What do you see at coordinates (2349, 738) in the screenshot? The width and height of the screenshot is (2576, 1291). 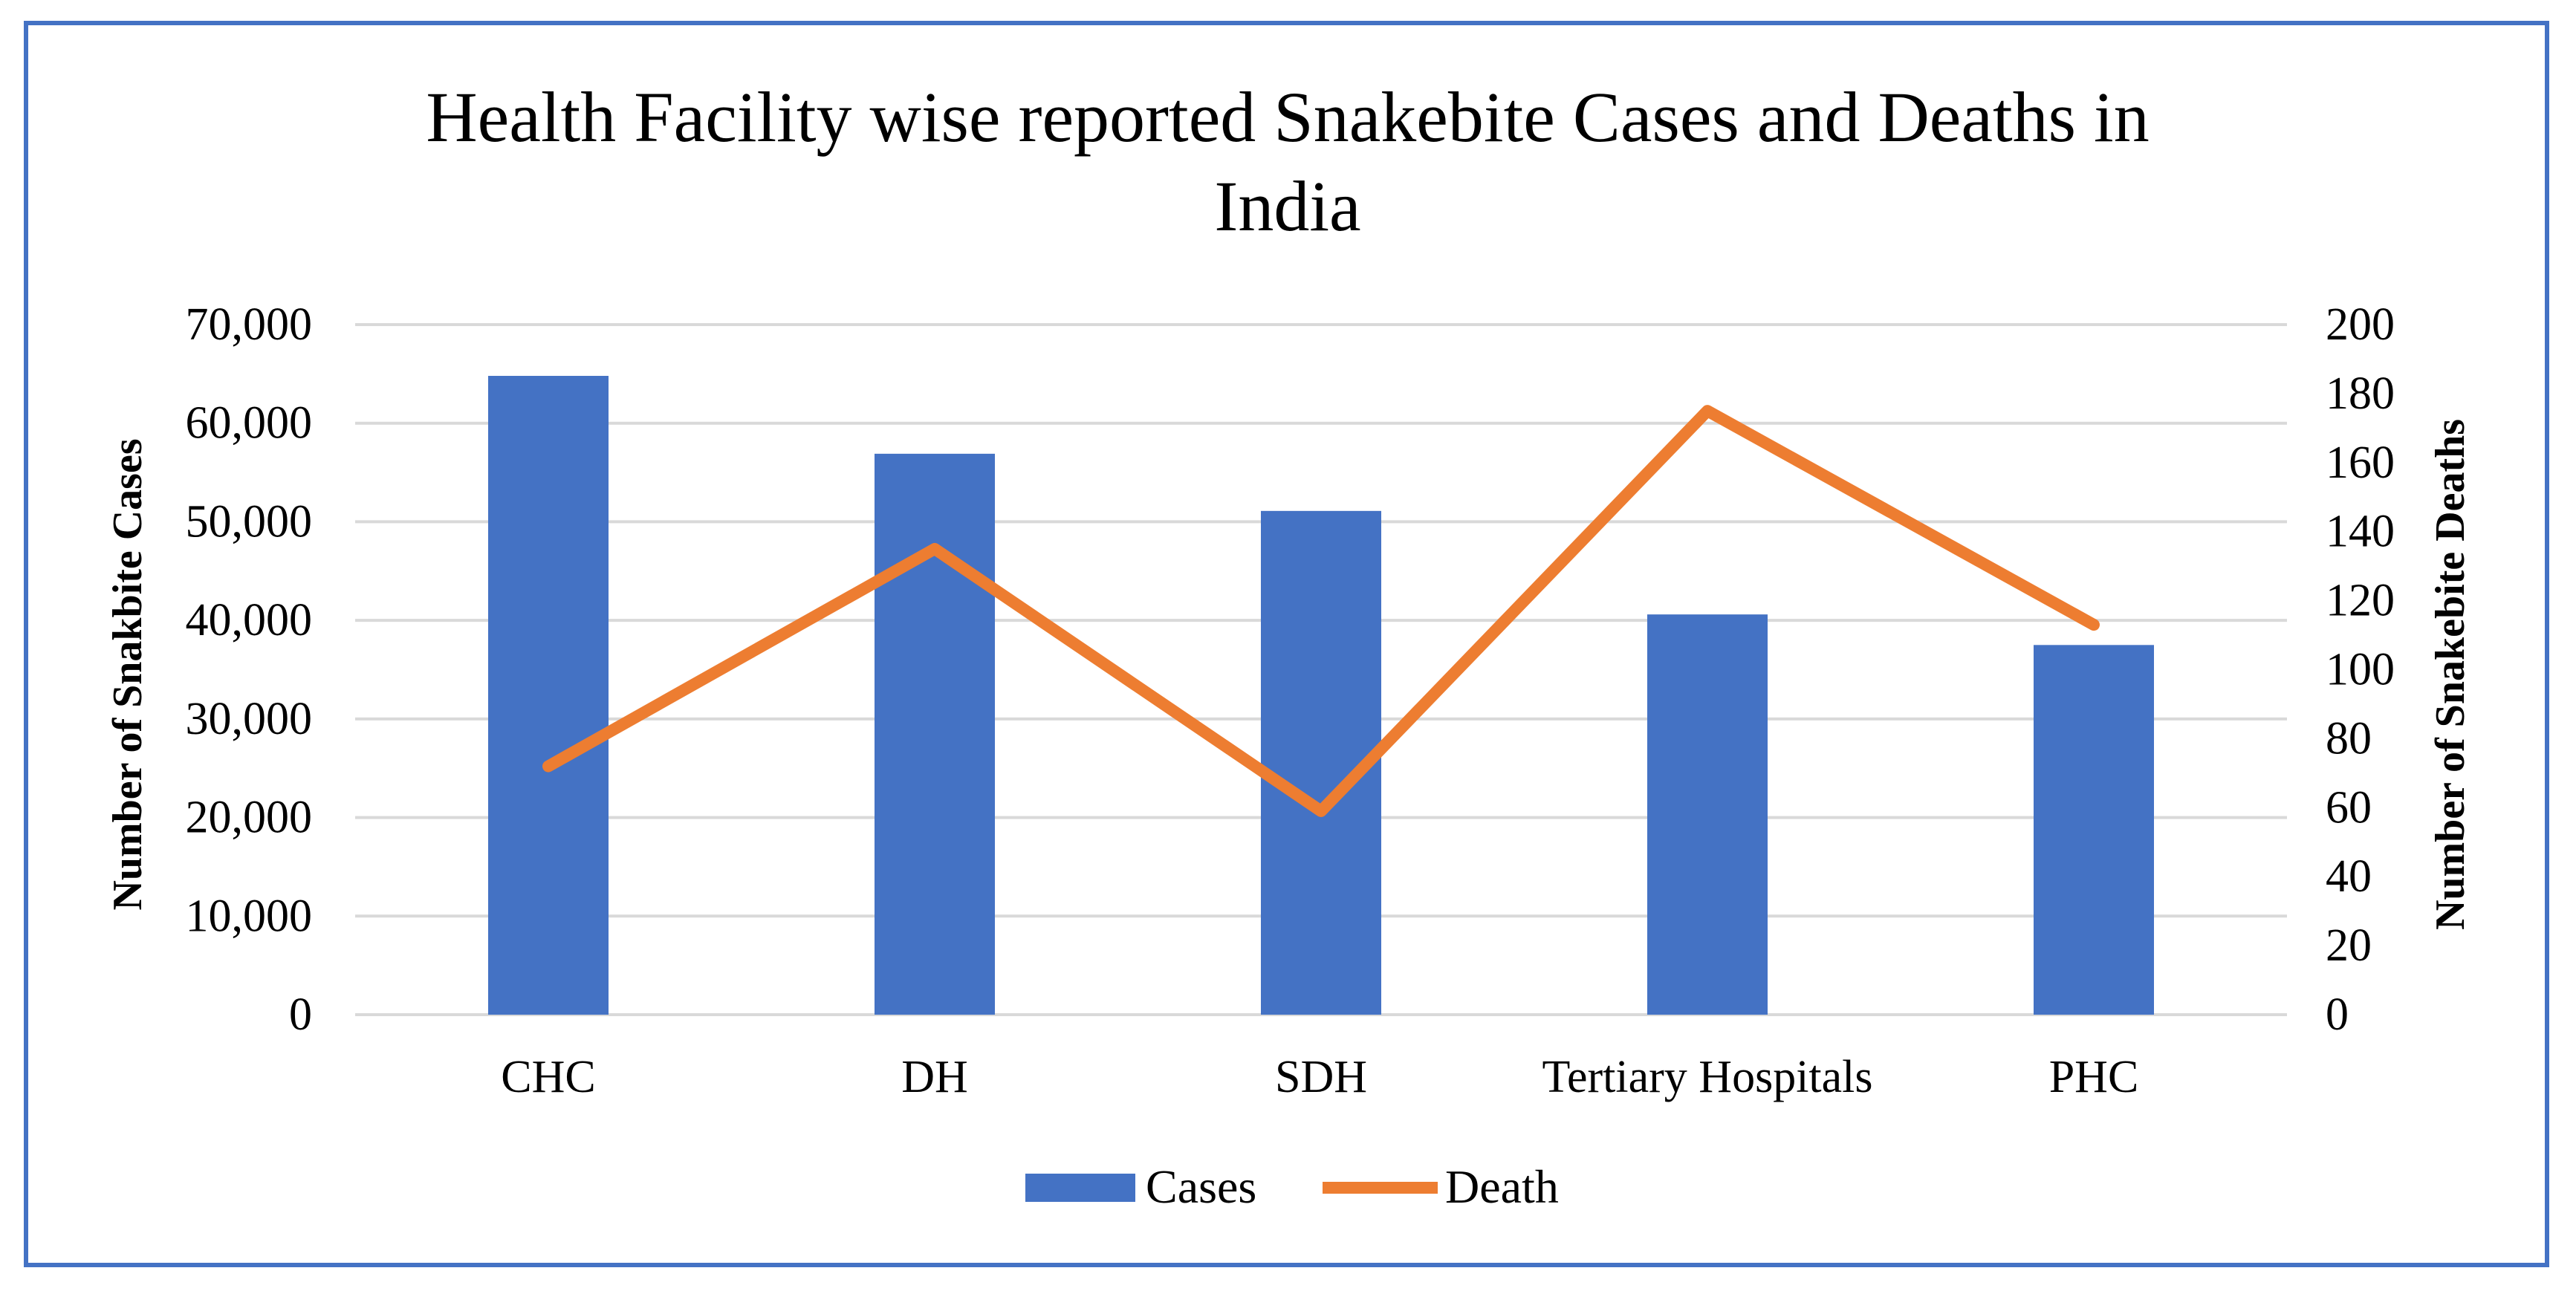 I see `y-right-tick-label: 80` at bounding box center [2349, 738].